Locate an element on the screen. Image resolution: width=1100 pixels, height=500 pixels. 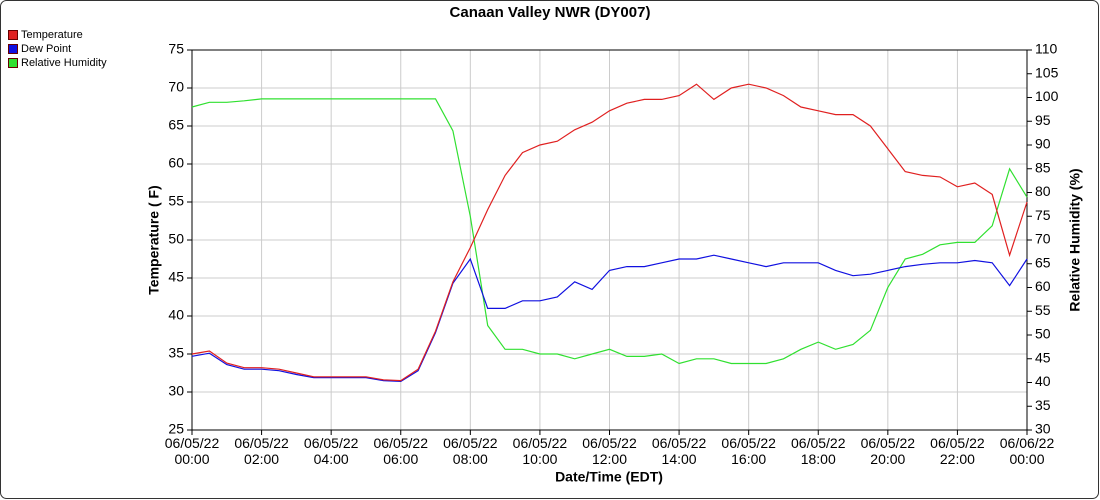
x-tick-label: 06/05/22 06:00 is located at coordinates (401, 451).